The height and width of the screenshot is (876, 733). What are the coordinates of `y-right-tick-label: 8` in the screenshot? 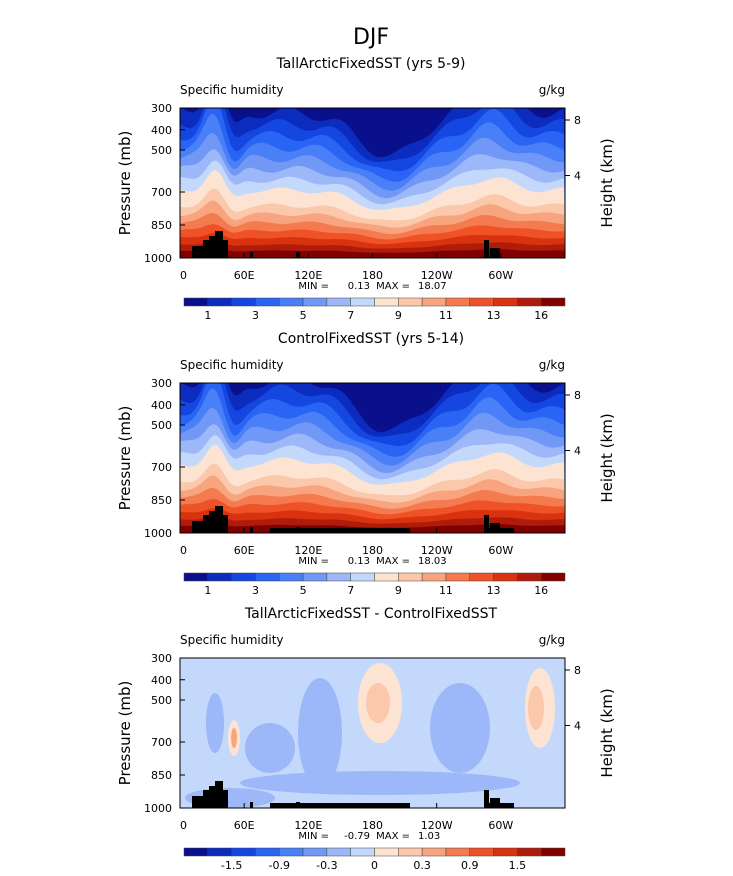 It's located at (577, 395).